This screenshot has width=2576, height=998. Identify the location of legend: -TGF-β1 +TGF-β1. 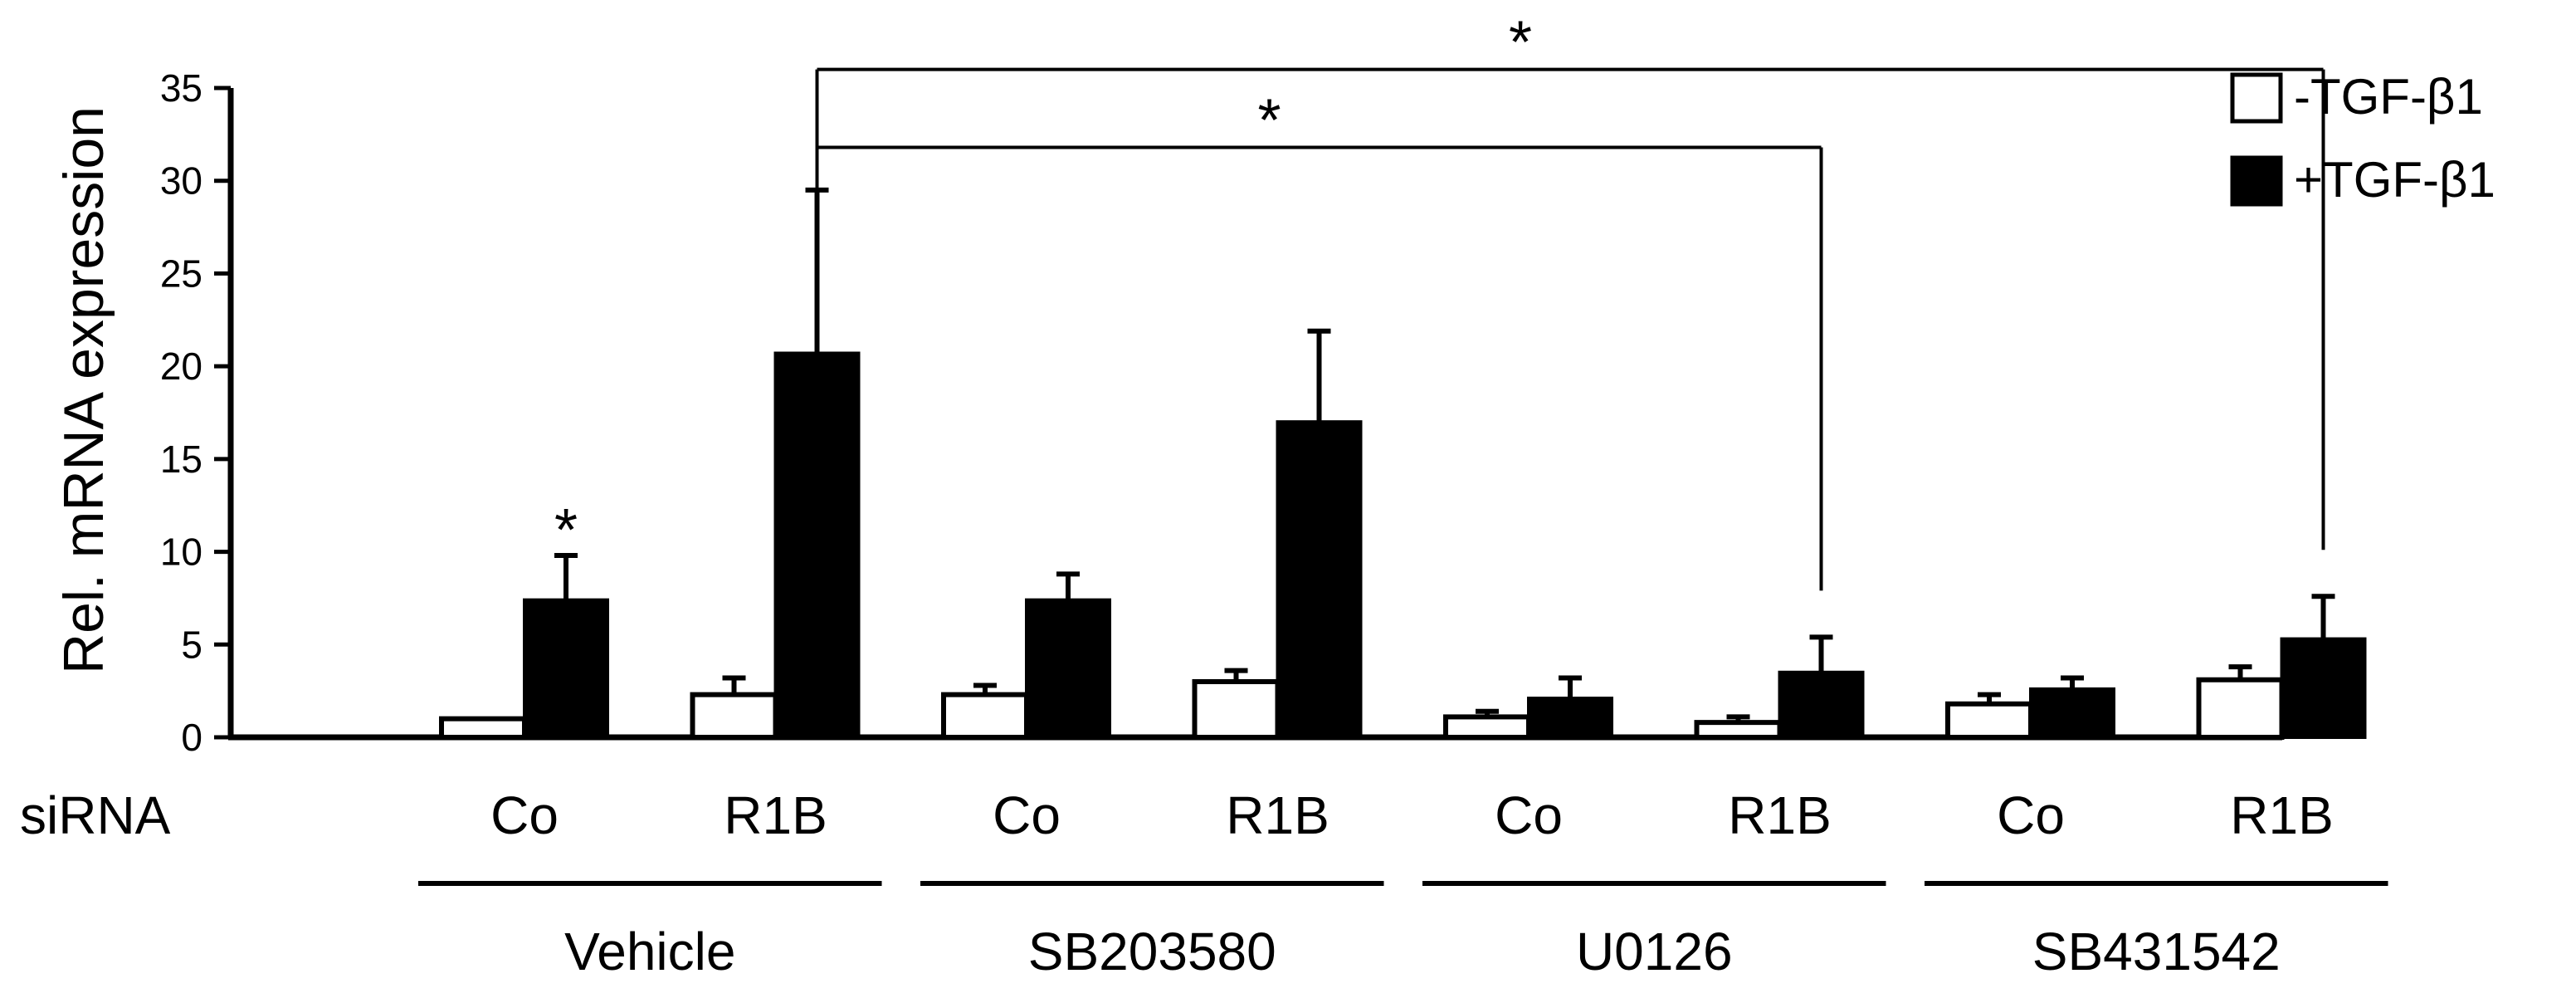
(2363, 138).